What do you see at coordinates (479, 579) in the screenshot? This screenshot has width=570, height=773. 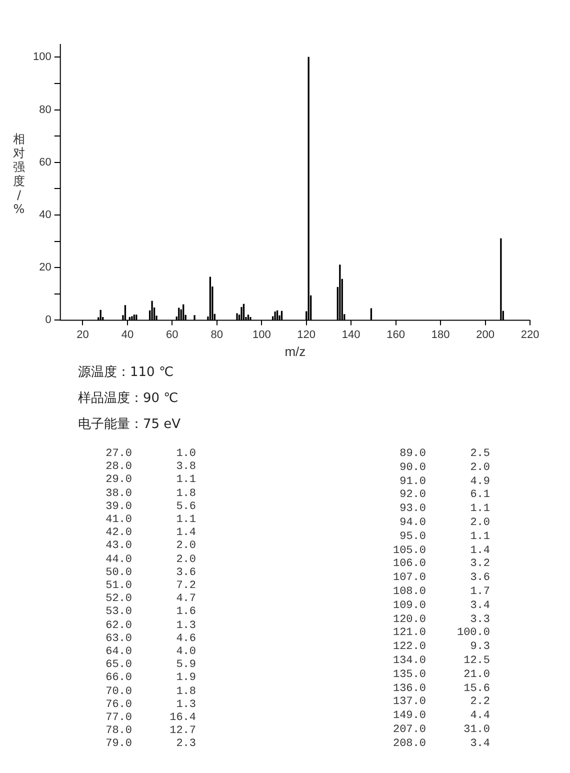 I see `text: 3.6` at bounding box center [479, 579].